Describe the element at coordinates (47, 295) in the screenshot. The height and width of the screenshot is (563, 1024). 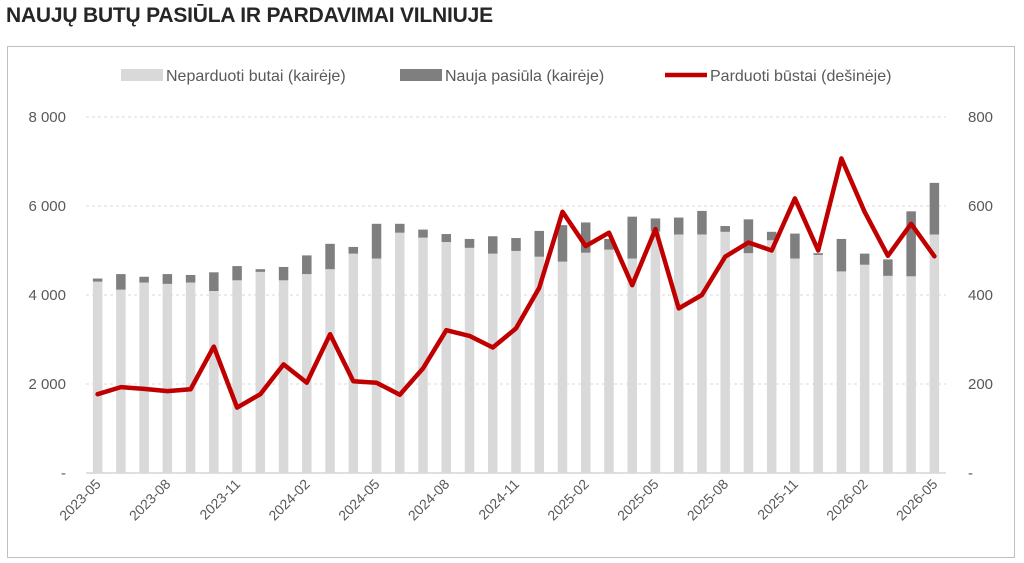
I see `left-axis-tick-label: 4 000` at that location.